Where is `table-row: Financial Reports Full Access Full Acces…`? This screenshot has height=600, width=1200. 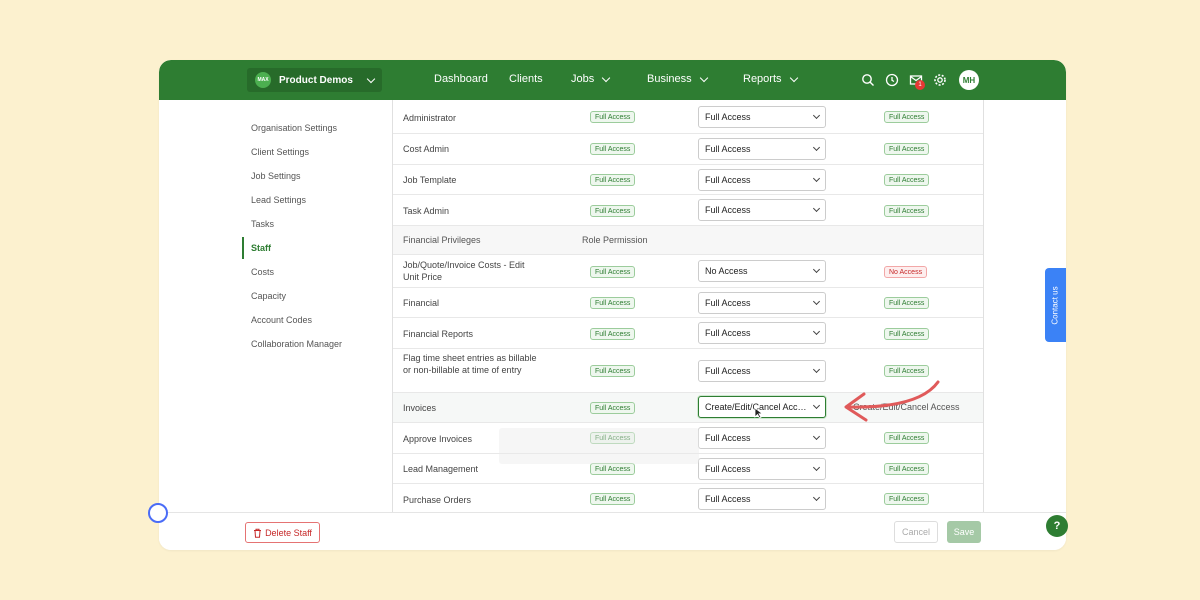 table-row: Financial Reports Full Access Full Acces… is located at coordinates (688, 333).